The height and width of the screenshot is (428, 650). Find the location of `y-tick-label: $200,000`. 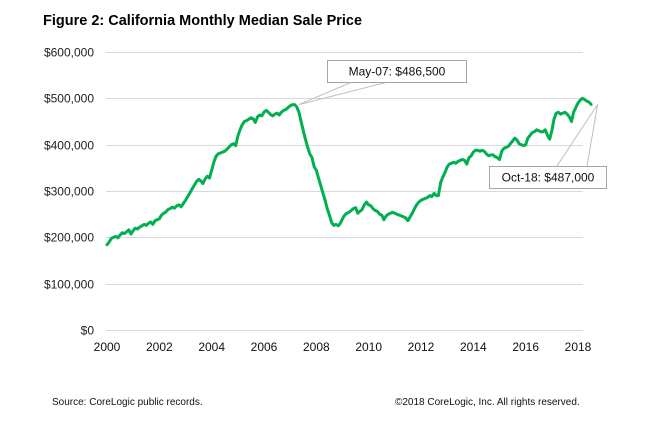

y-tick-label: $200,000 is located at coordinates (69, 238).